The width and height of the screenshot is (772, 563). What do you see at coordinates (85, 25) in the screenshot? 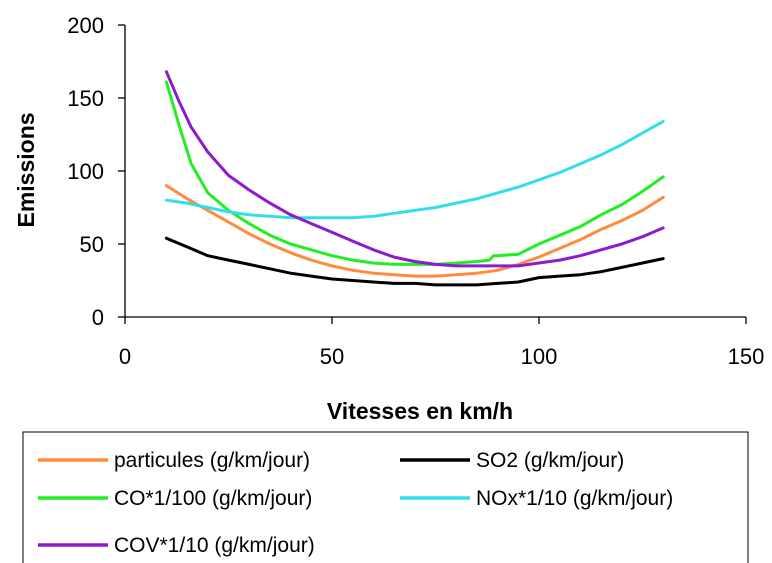
I see `y-tick-label: 200` at bounding box center [85, 25].